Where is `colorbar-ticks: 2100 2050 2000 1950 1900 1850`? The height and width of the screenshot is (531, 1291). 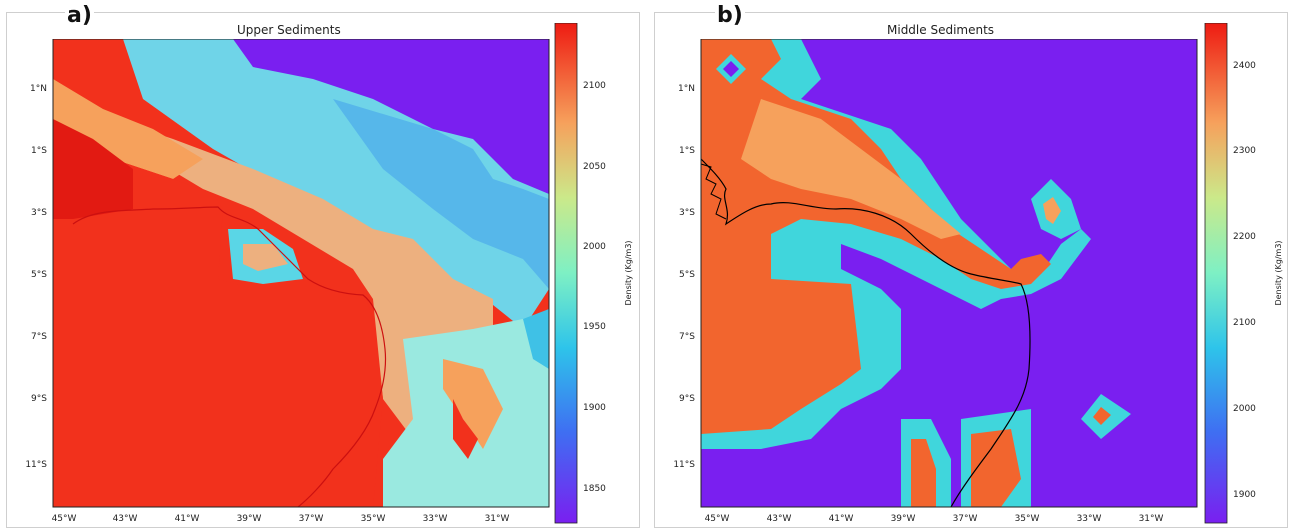 colorbar-ticks: 2100 2050 2000 1950 1900 1850 is located at coordinates (594, 287).